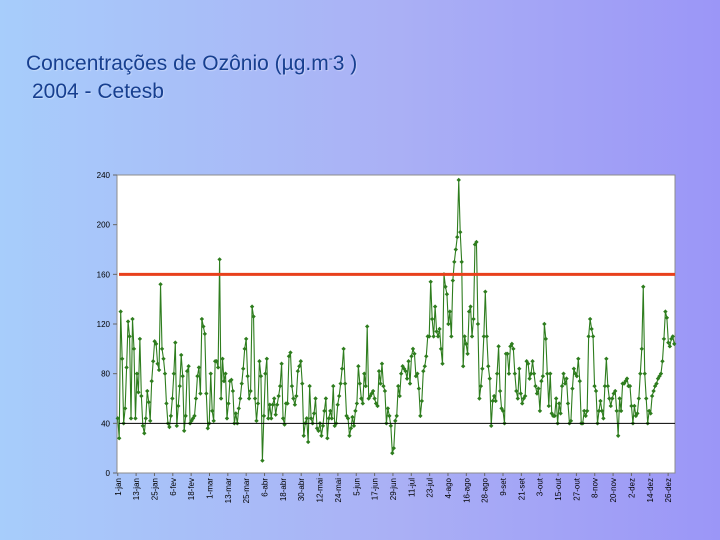 The height and width of the screenshot is (540, 720). Describe the element at coordinates (430, 488) in the screenshot. I see `x-tick-label: 23-jul` at that location.